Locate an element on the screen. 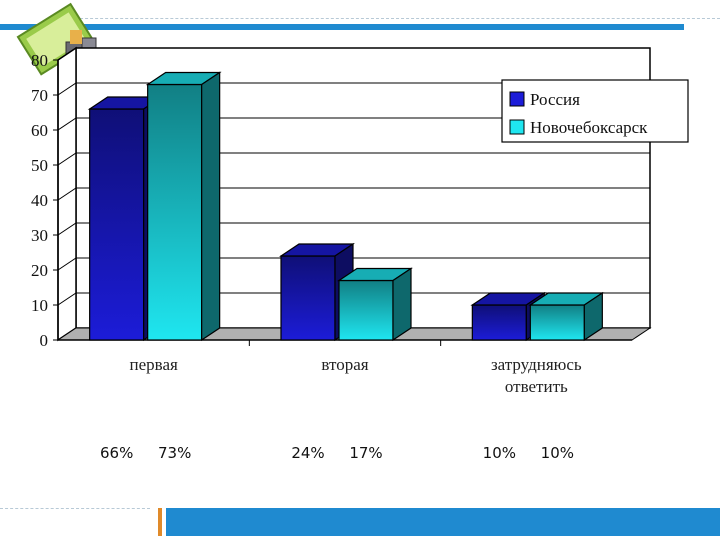 The width and height of the screenshot is (720, 540). top-dotted-line is located at coordinates (390, 18).